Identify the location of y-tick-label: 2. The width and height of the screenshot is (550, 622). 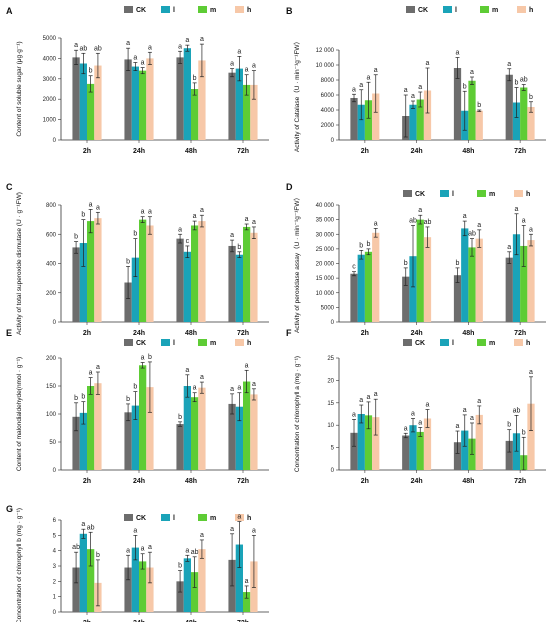
(55, 582).